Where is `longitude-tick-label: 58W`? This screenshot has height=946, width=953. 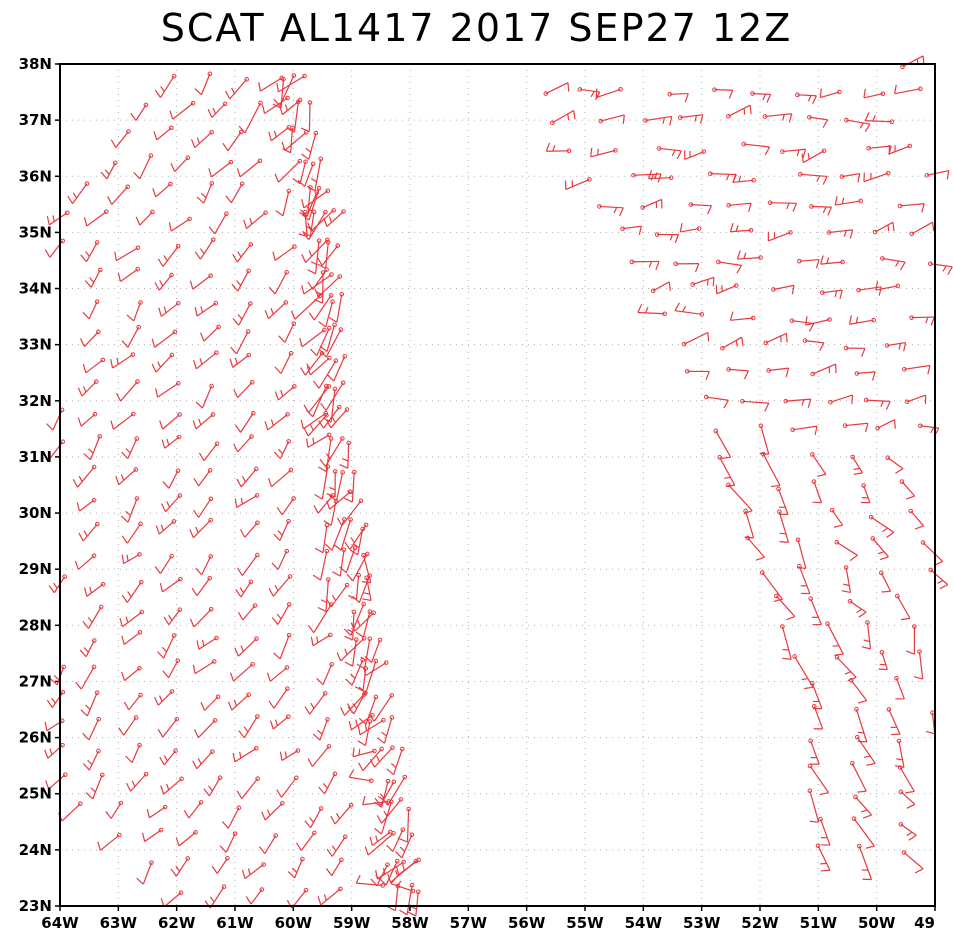
longitude-tick-label: 58W is located at coordinates (410, 923).